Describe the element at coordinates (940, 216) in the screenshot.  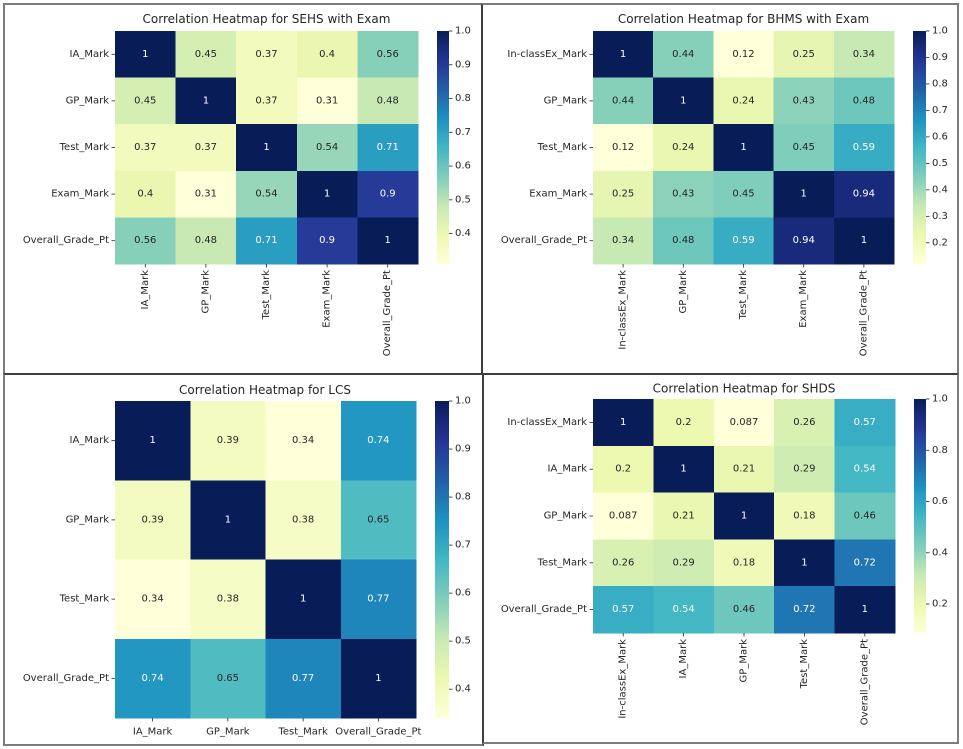
I see `colorbar-tick-label: 0.3` at that location.